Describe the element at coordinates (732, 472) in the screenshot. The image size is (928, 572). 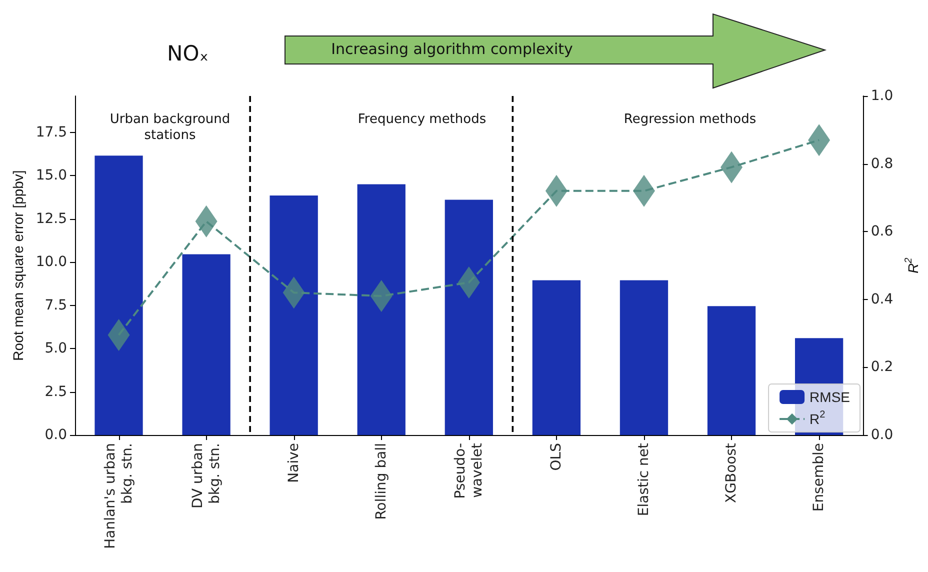
I see `x-tick-label: XGBoost` at that location.